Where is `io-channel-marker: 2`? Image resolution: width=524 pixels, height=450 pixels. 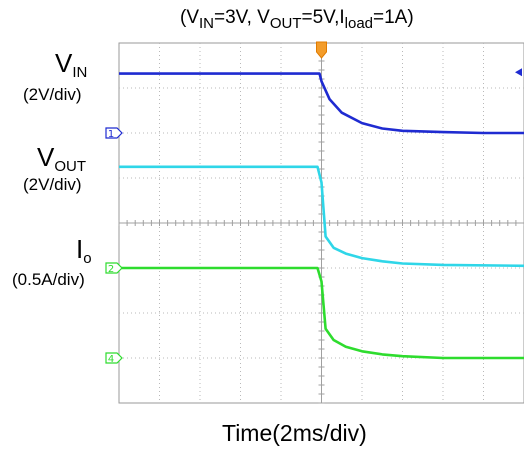
io-channel-marker: 2 is located at coordinates (114, 268).